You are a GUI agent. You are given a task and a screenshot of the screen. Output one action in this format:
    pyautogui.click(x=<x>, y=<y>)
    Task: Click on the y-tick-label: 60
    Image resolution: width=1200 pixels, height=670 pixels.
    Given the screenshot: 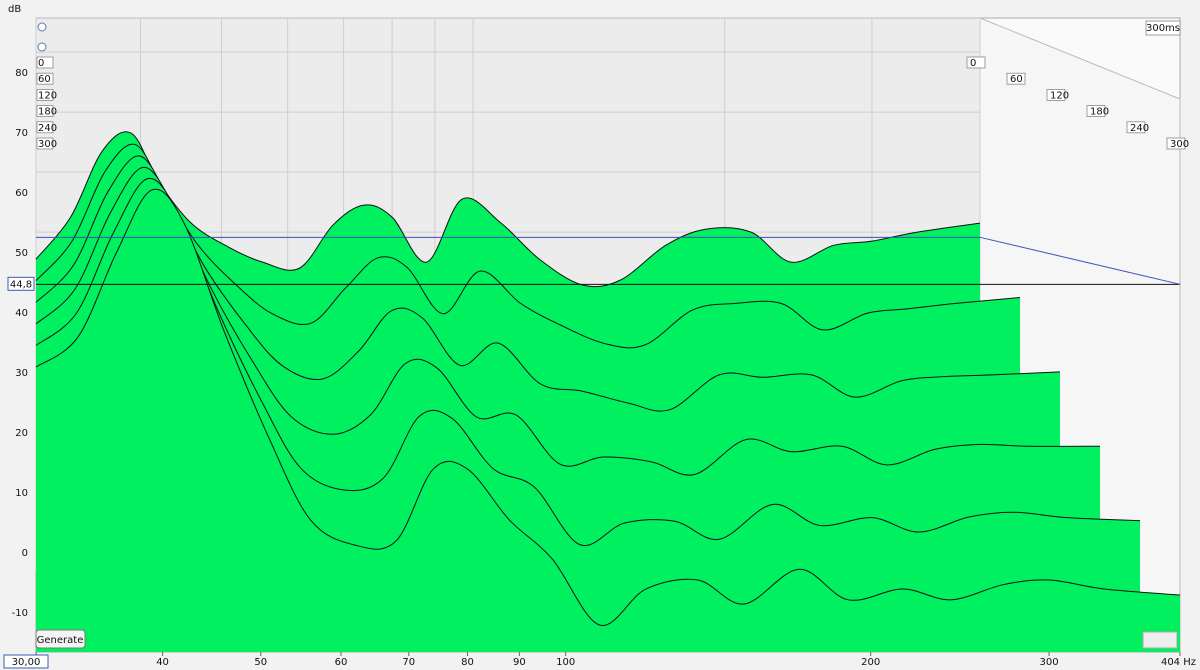 What is the action you would take?
    pyautogui.click(x=21, y=193)
    